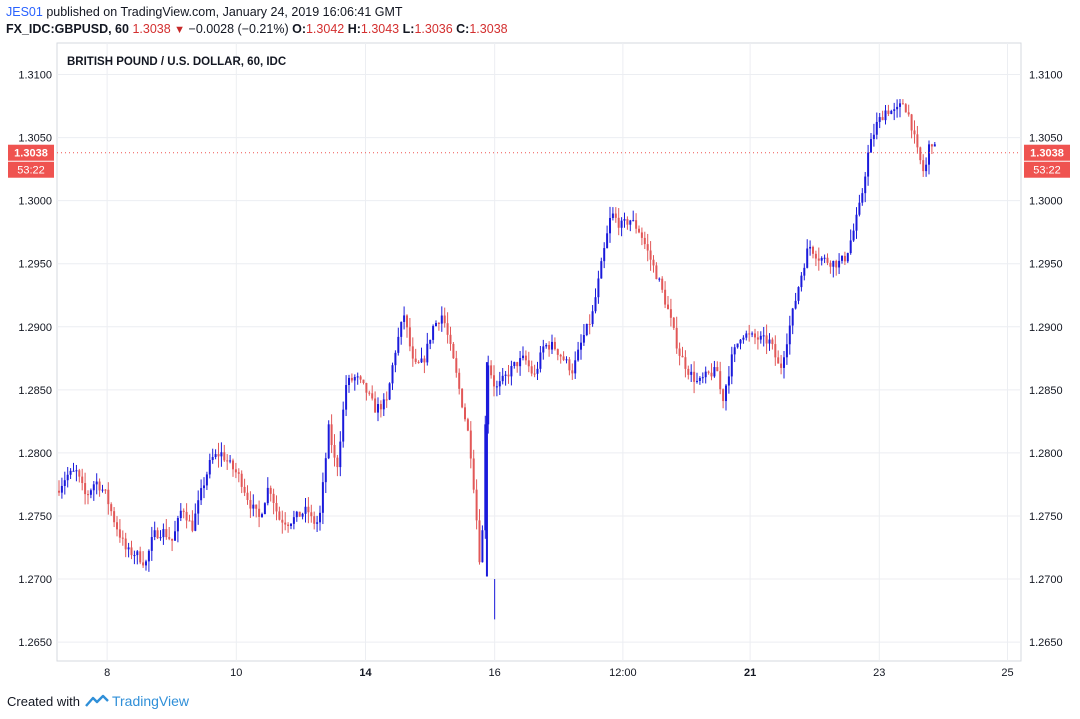 The width and height of the screenshot is (1080, 719). Describe the element at coordinates (24, 12) in the screenshot. I see `author-link: JES01` at that location.